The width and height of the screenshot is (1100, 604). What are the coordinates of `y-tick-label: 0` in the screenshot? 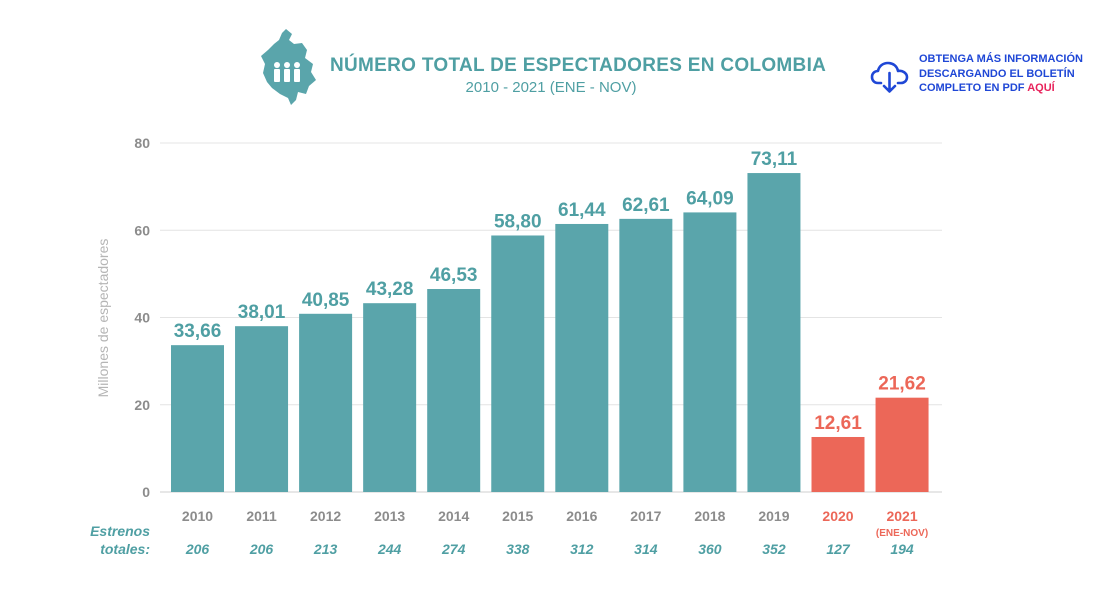 It's located at (146, 492).